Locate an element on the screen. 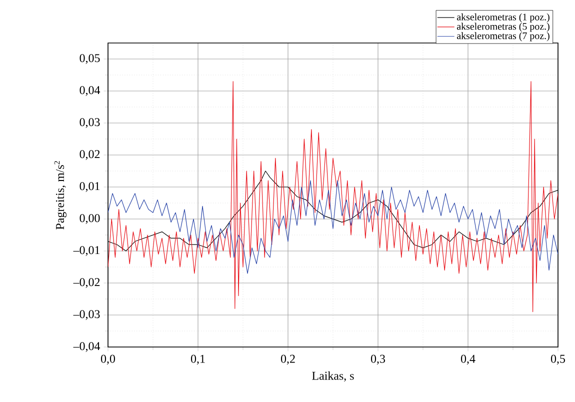 The width and height of the screenshot is (575, 402). y-axis-title: Pagreitis, m/s$^{2}$ is located at coordinates (60, 195).